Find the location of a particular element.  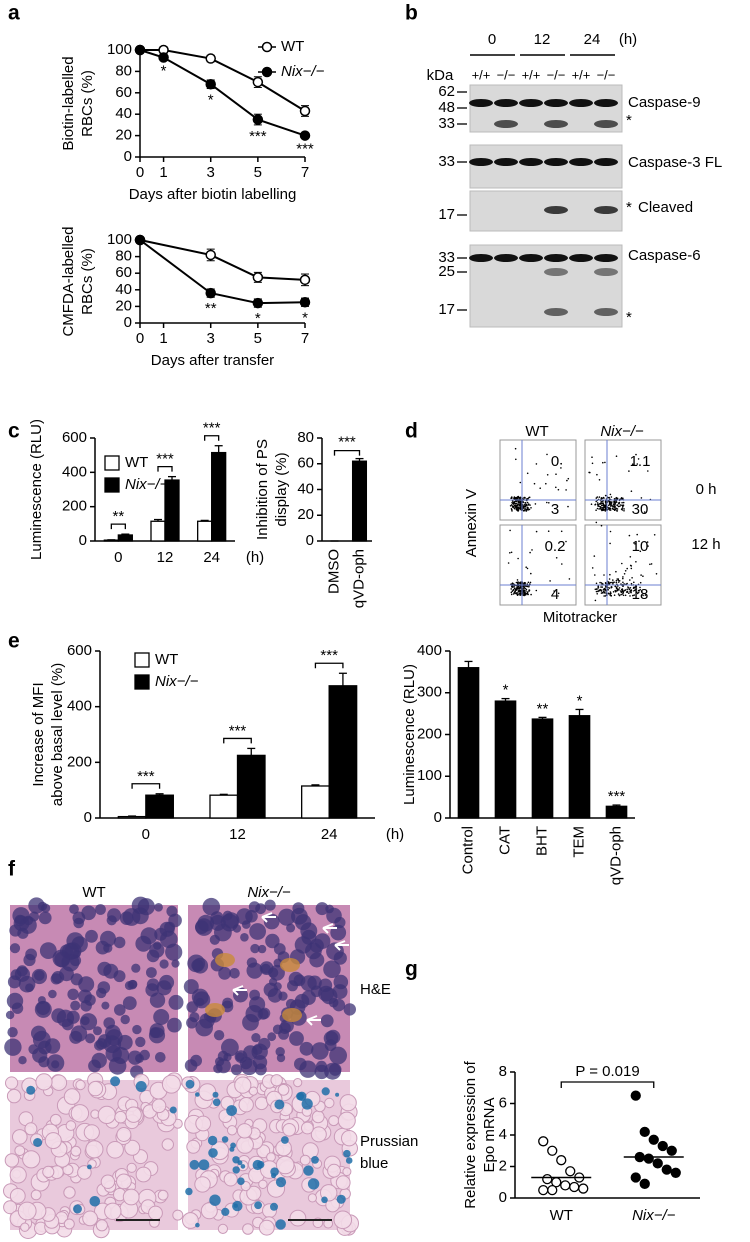

marker is located at coordinates (258, 119).